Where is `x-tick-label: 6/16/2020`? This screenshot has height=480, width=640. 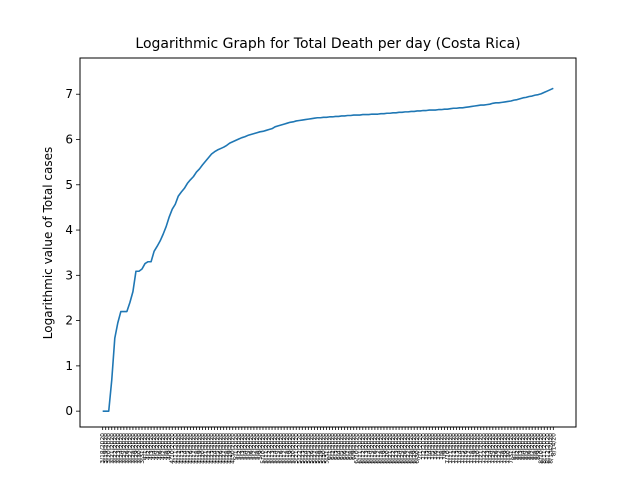
x-tick-label: 6/16/2020 is located at coordinates (375, 448).